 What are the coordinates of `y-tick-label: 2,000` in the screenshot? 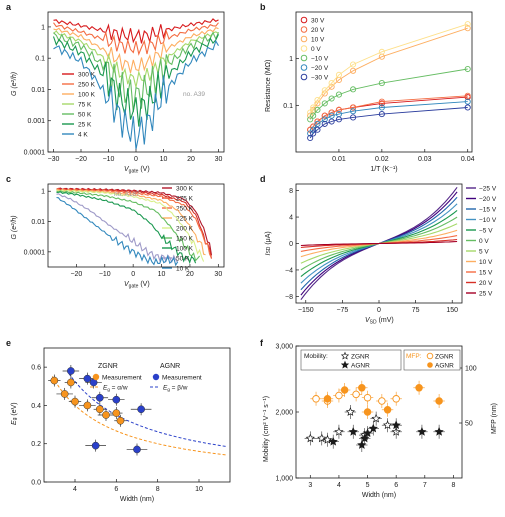 It's located at (284, 413).